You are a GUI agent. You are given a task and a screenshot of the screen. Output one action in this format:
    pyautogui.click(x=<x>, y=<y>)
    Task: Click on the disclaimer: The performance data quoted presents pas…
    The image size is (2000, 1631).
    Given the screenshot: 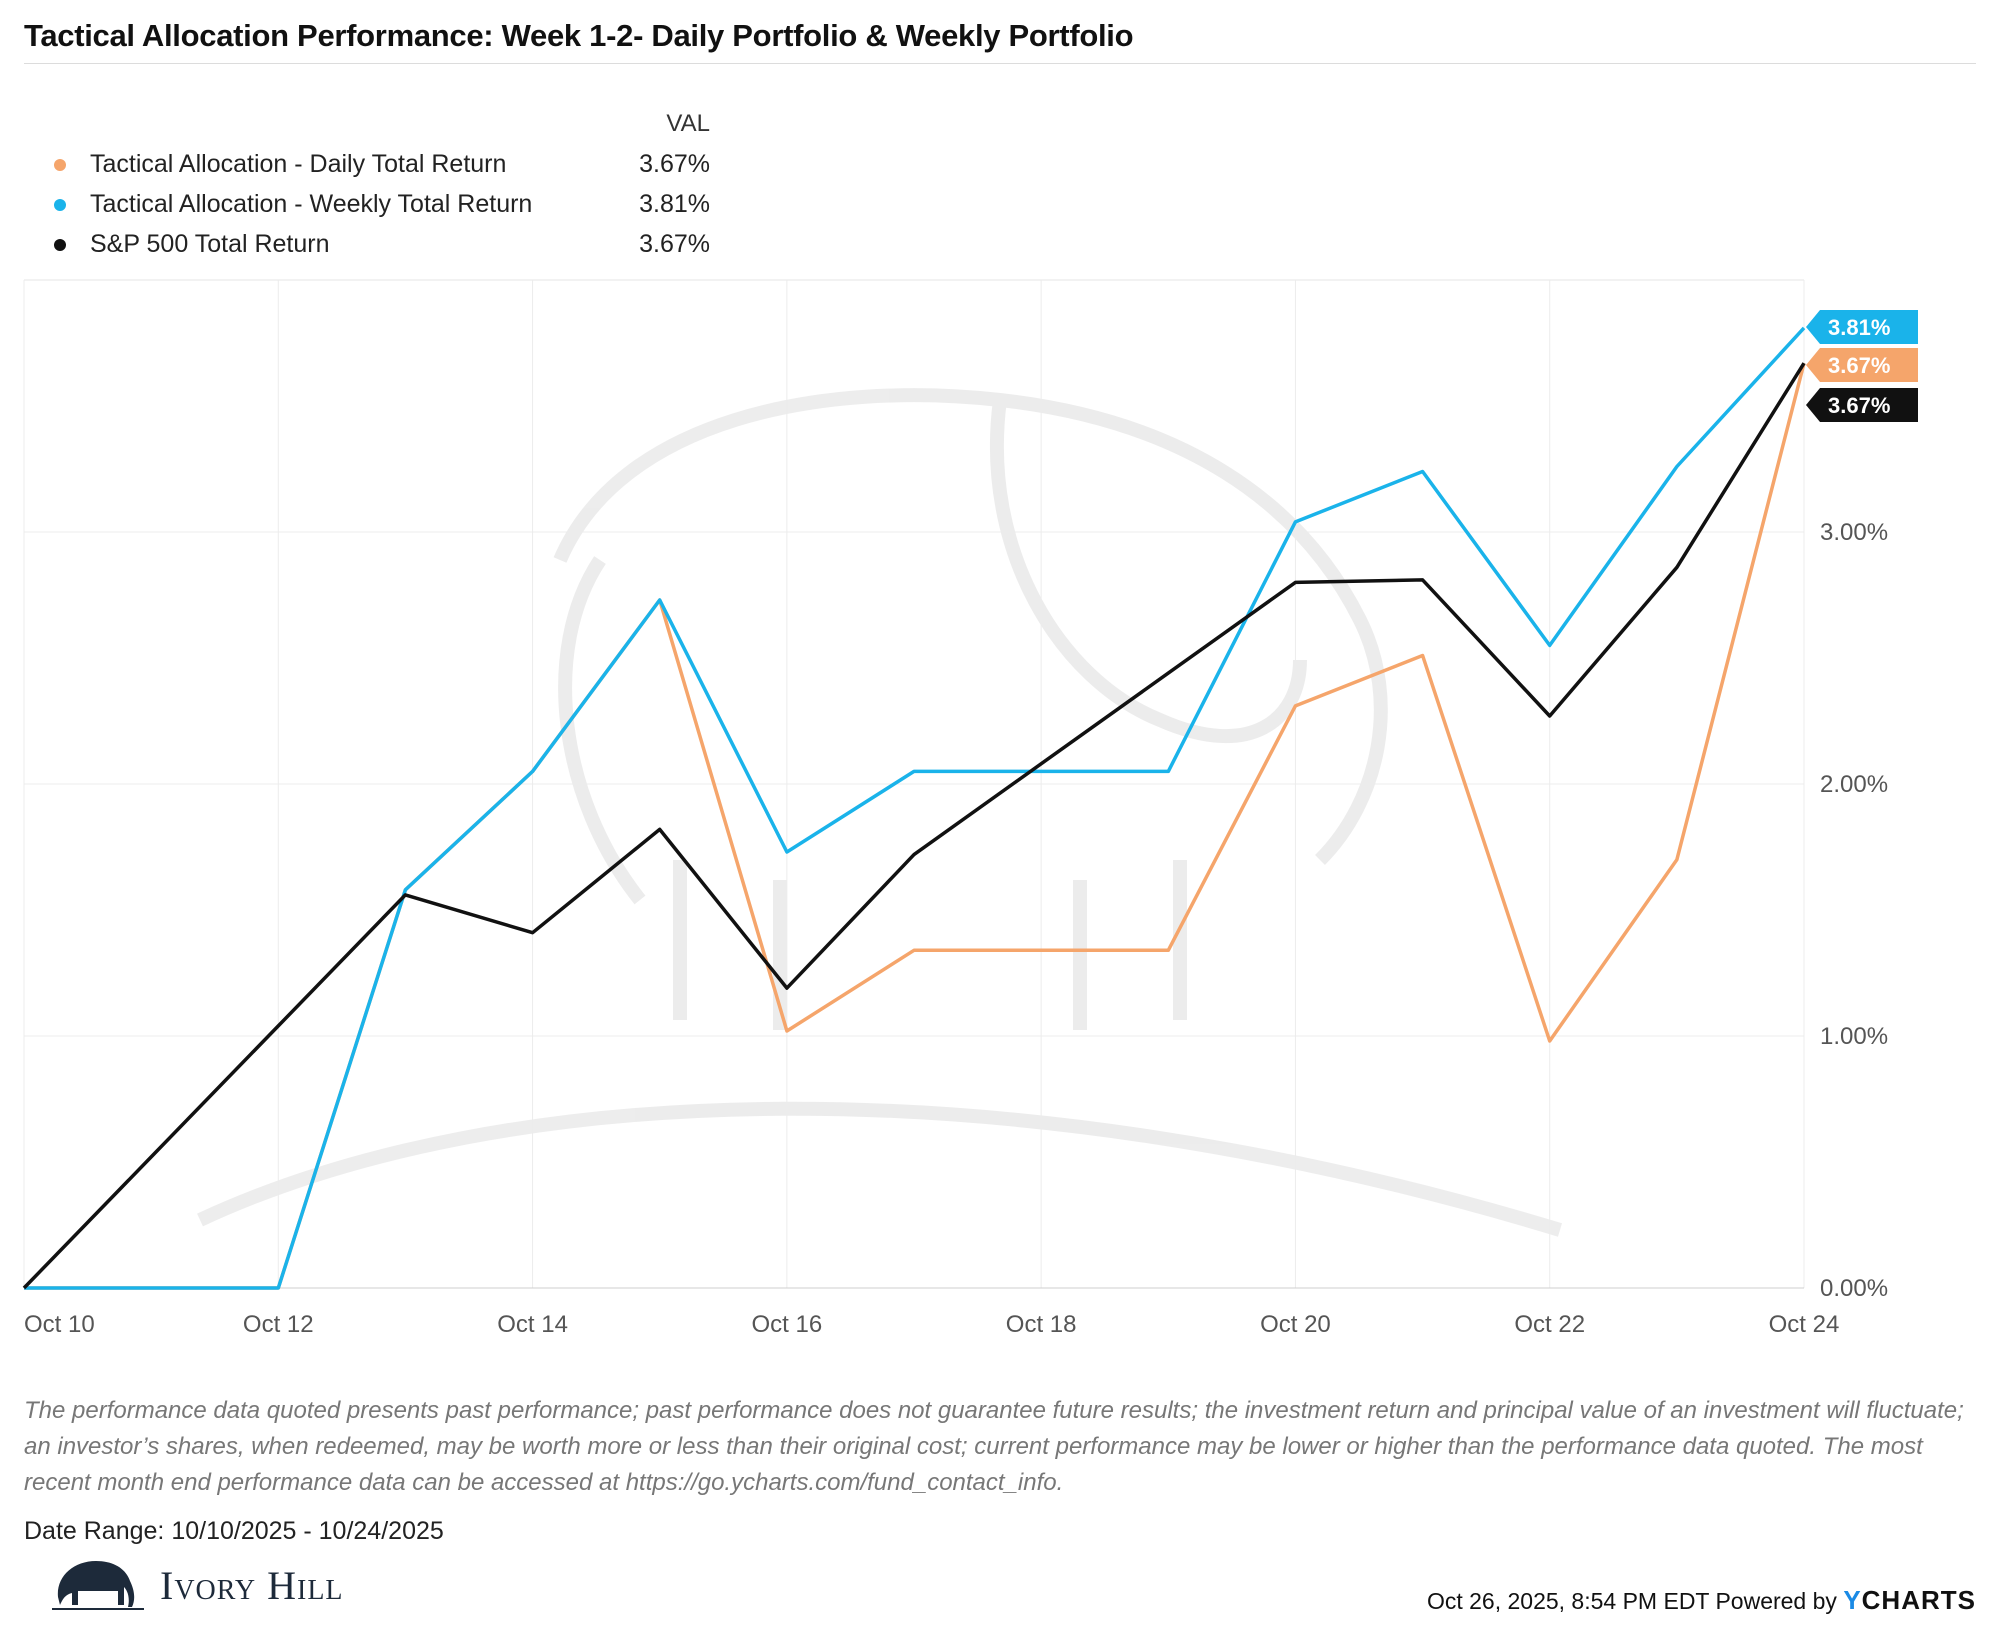 What is the action you would take?
    pyautogui.click(x=994, y=1446)
    